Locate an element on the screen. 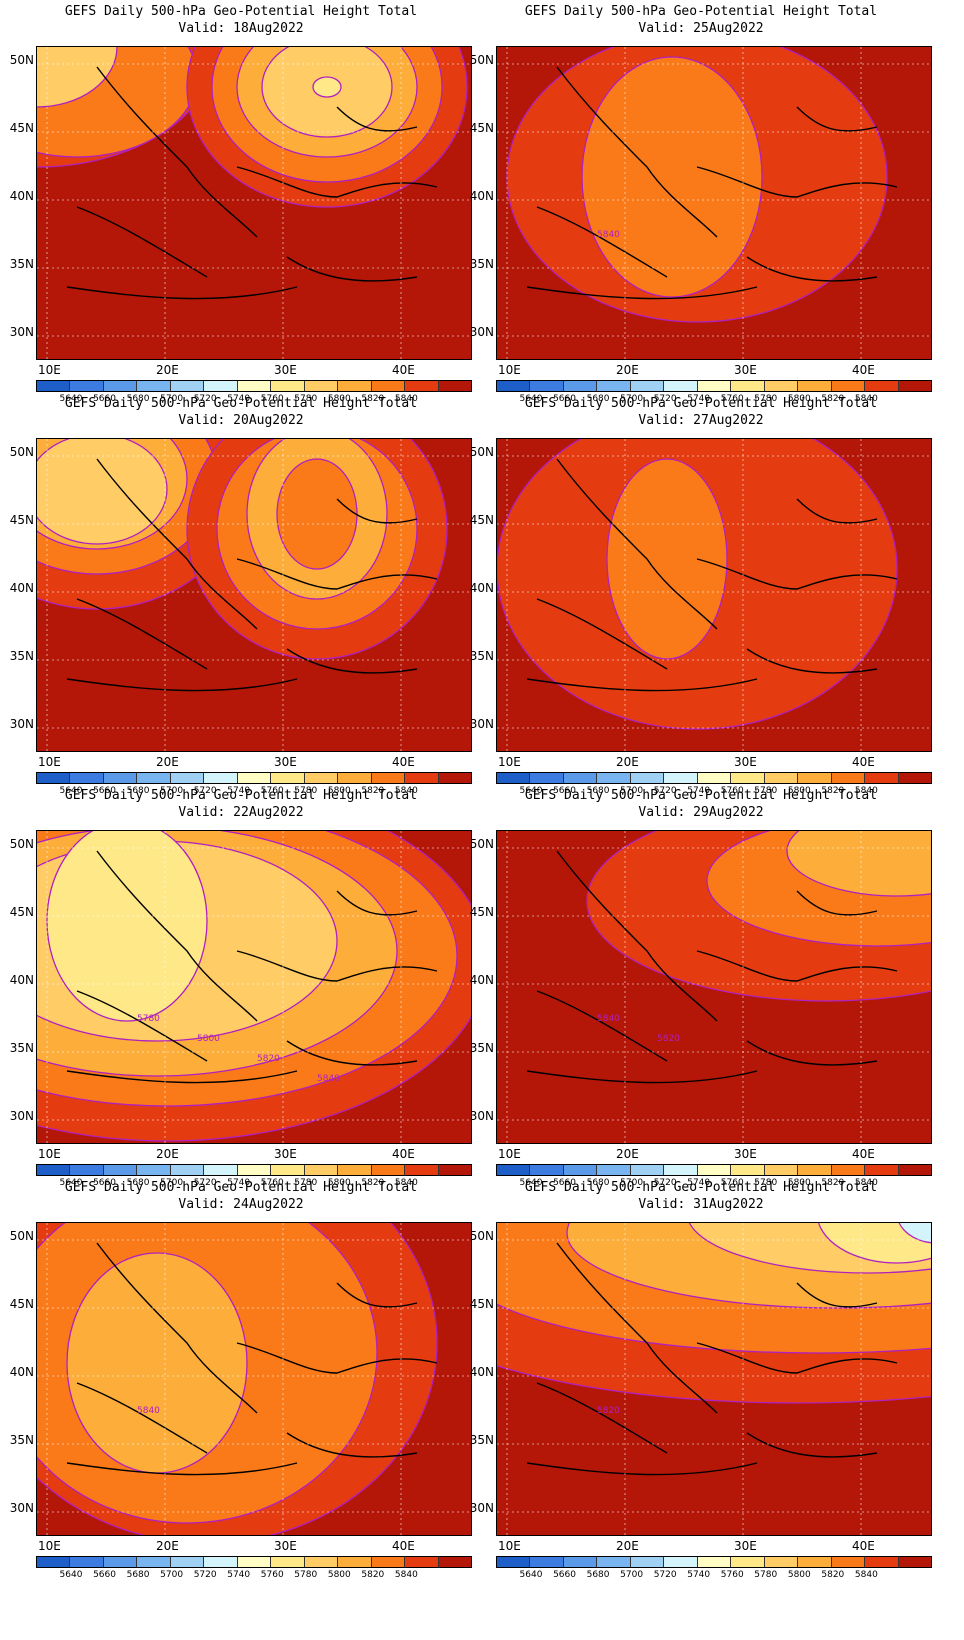 The height and width of the screenshot is (1640, 964). map-area: 5840 5820 is located at coordinates (714, 987).